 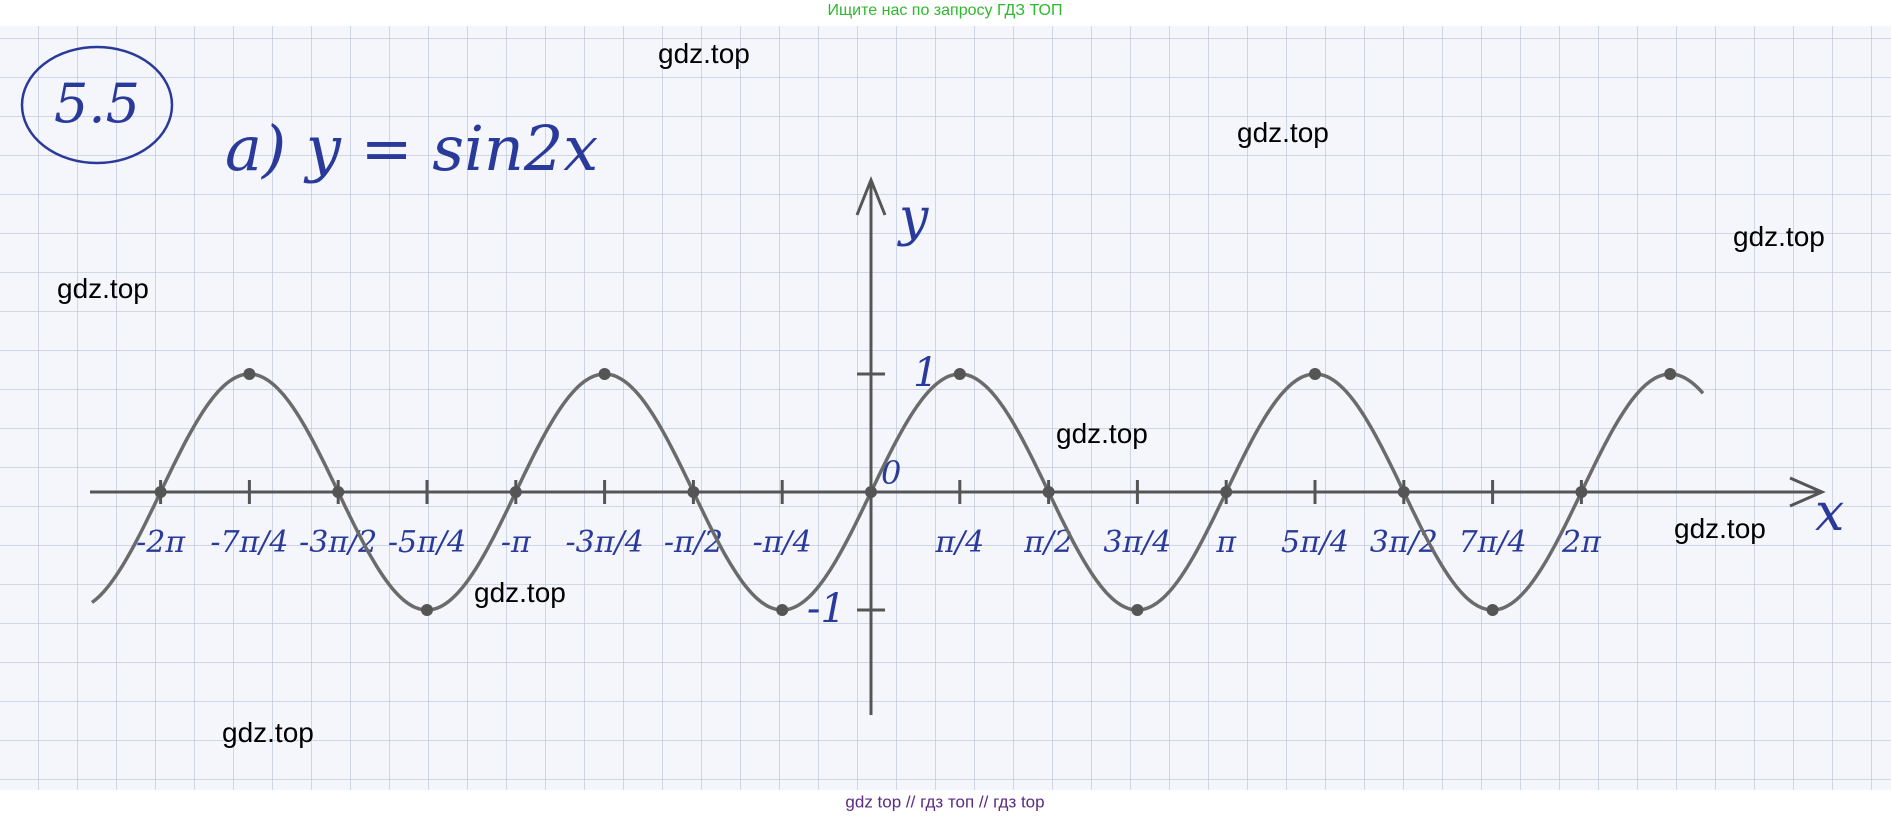 What do you see at coordinates (959, 542) in the screenshot?
I see `x-tick-label: π/4` at bounding box center [959, 542].